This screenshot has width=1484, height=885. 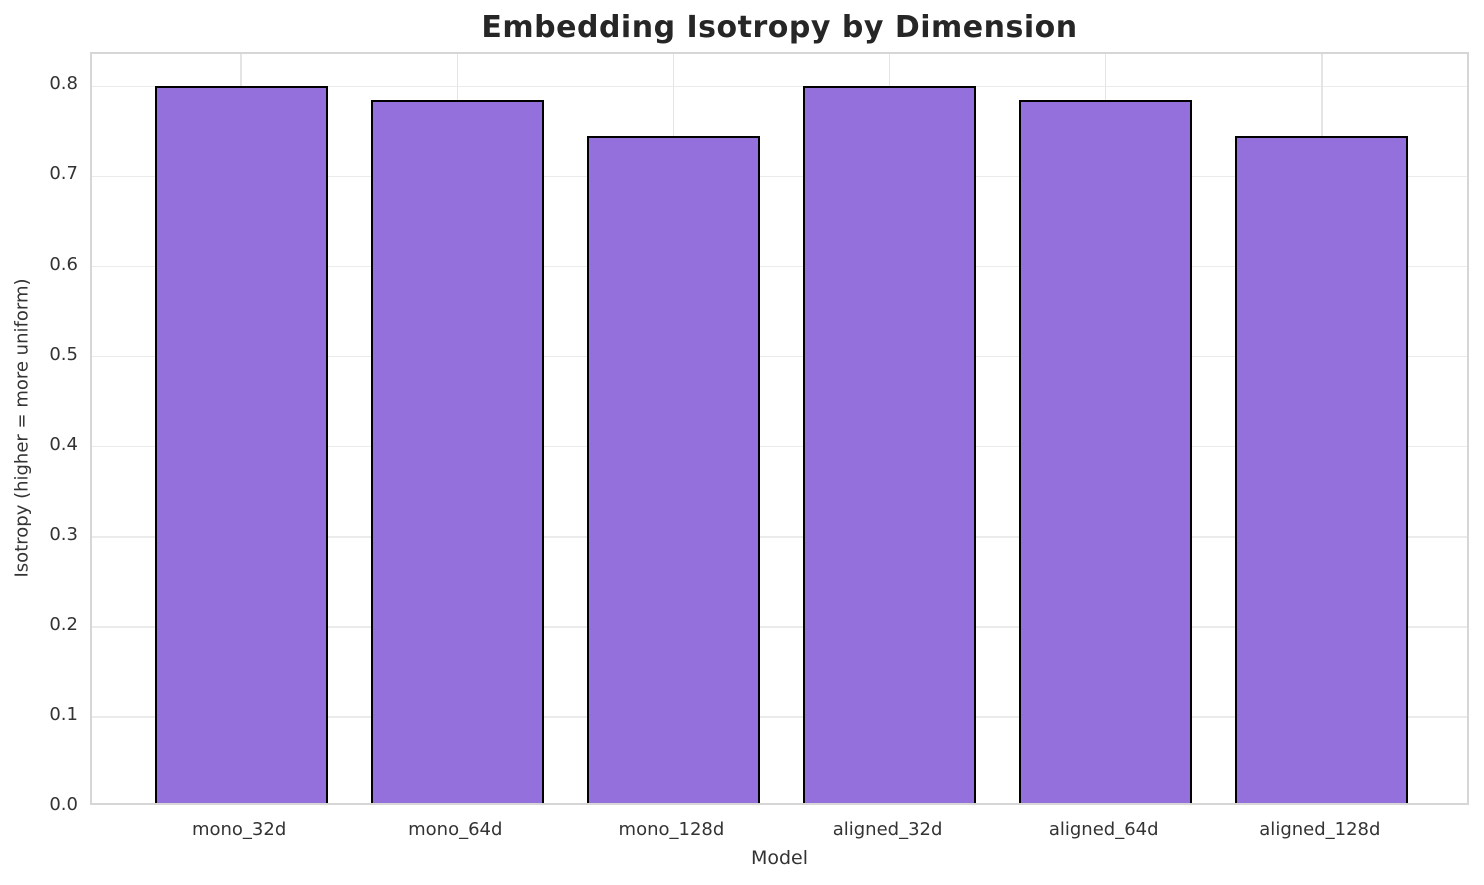 What do you see at coordinates (63, 444) in the screenshot?
I see `y-tick-label: 0.4` at bounding box center [63, 444].